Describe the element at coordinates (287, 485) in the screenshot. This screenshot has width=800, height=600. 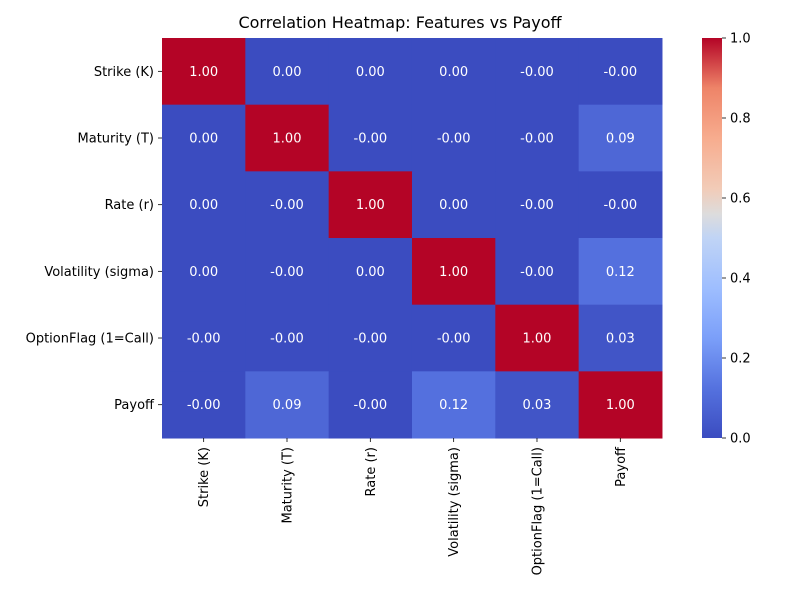
I see `x-tick-label: Maturity (T)` at that location.